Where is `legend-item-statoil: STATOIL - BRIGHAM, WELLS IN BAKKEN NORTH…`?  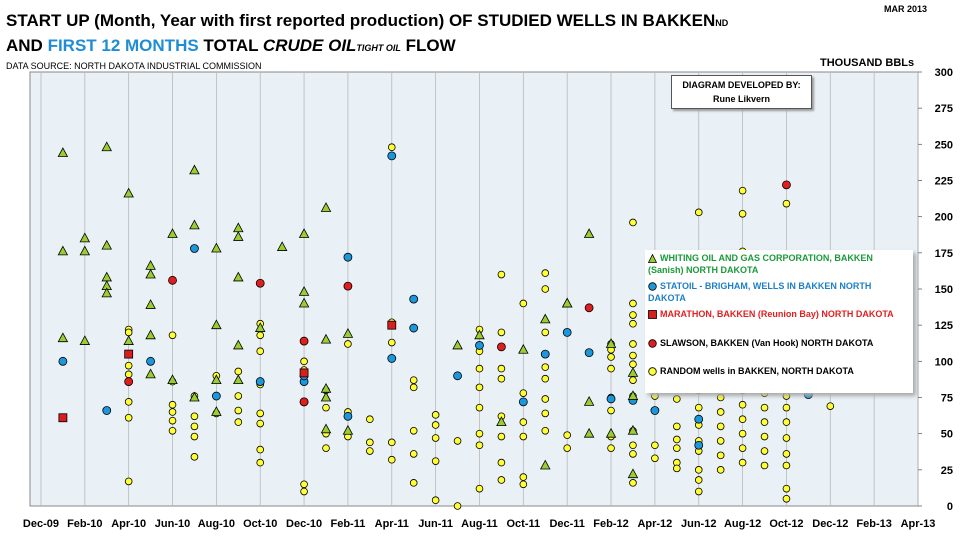 legend-item-statoil: STATOIL - BRIGHAM, WELLS IN BAKKEN NORTH… is located at coordinates (779, 292).